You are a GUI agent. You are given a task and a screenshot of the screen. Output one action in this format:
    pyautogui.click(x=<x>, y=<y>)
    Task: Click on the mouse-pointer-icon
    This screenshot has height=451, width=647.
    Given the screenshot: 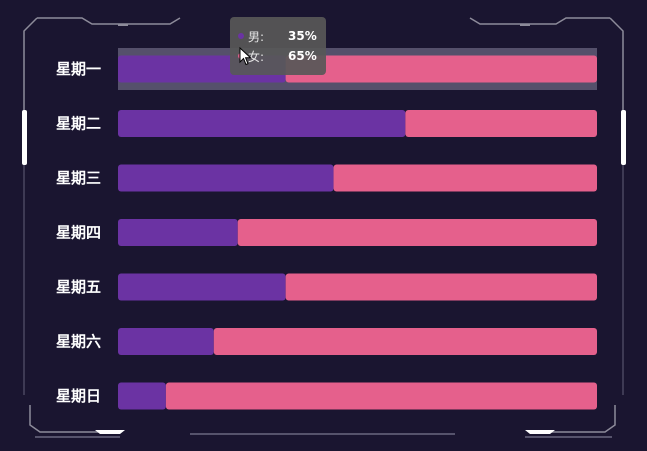 What is the action you would take?
    pyautogui.click(x=245, y=56)
    